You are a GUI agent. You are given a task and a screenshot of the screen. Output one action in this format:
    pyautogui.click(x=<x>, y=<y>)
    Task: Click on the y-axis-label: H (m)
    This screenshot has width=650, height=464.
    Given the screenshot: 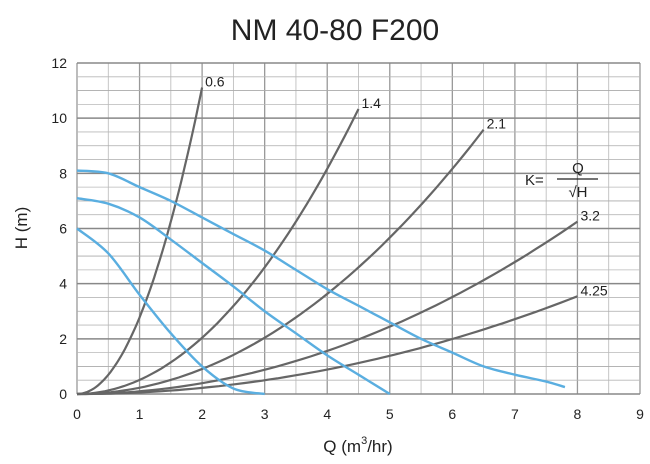 What is the action you would take?
    pyautogui.click(x=21, y=228)
    